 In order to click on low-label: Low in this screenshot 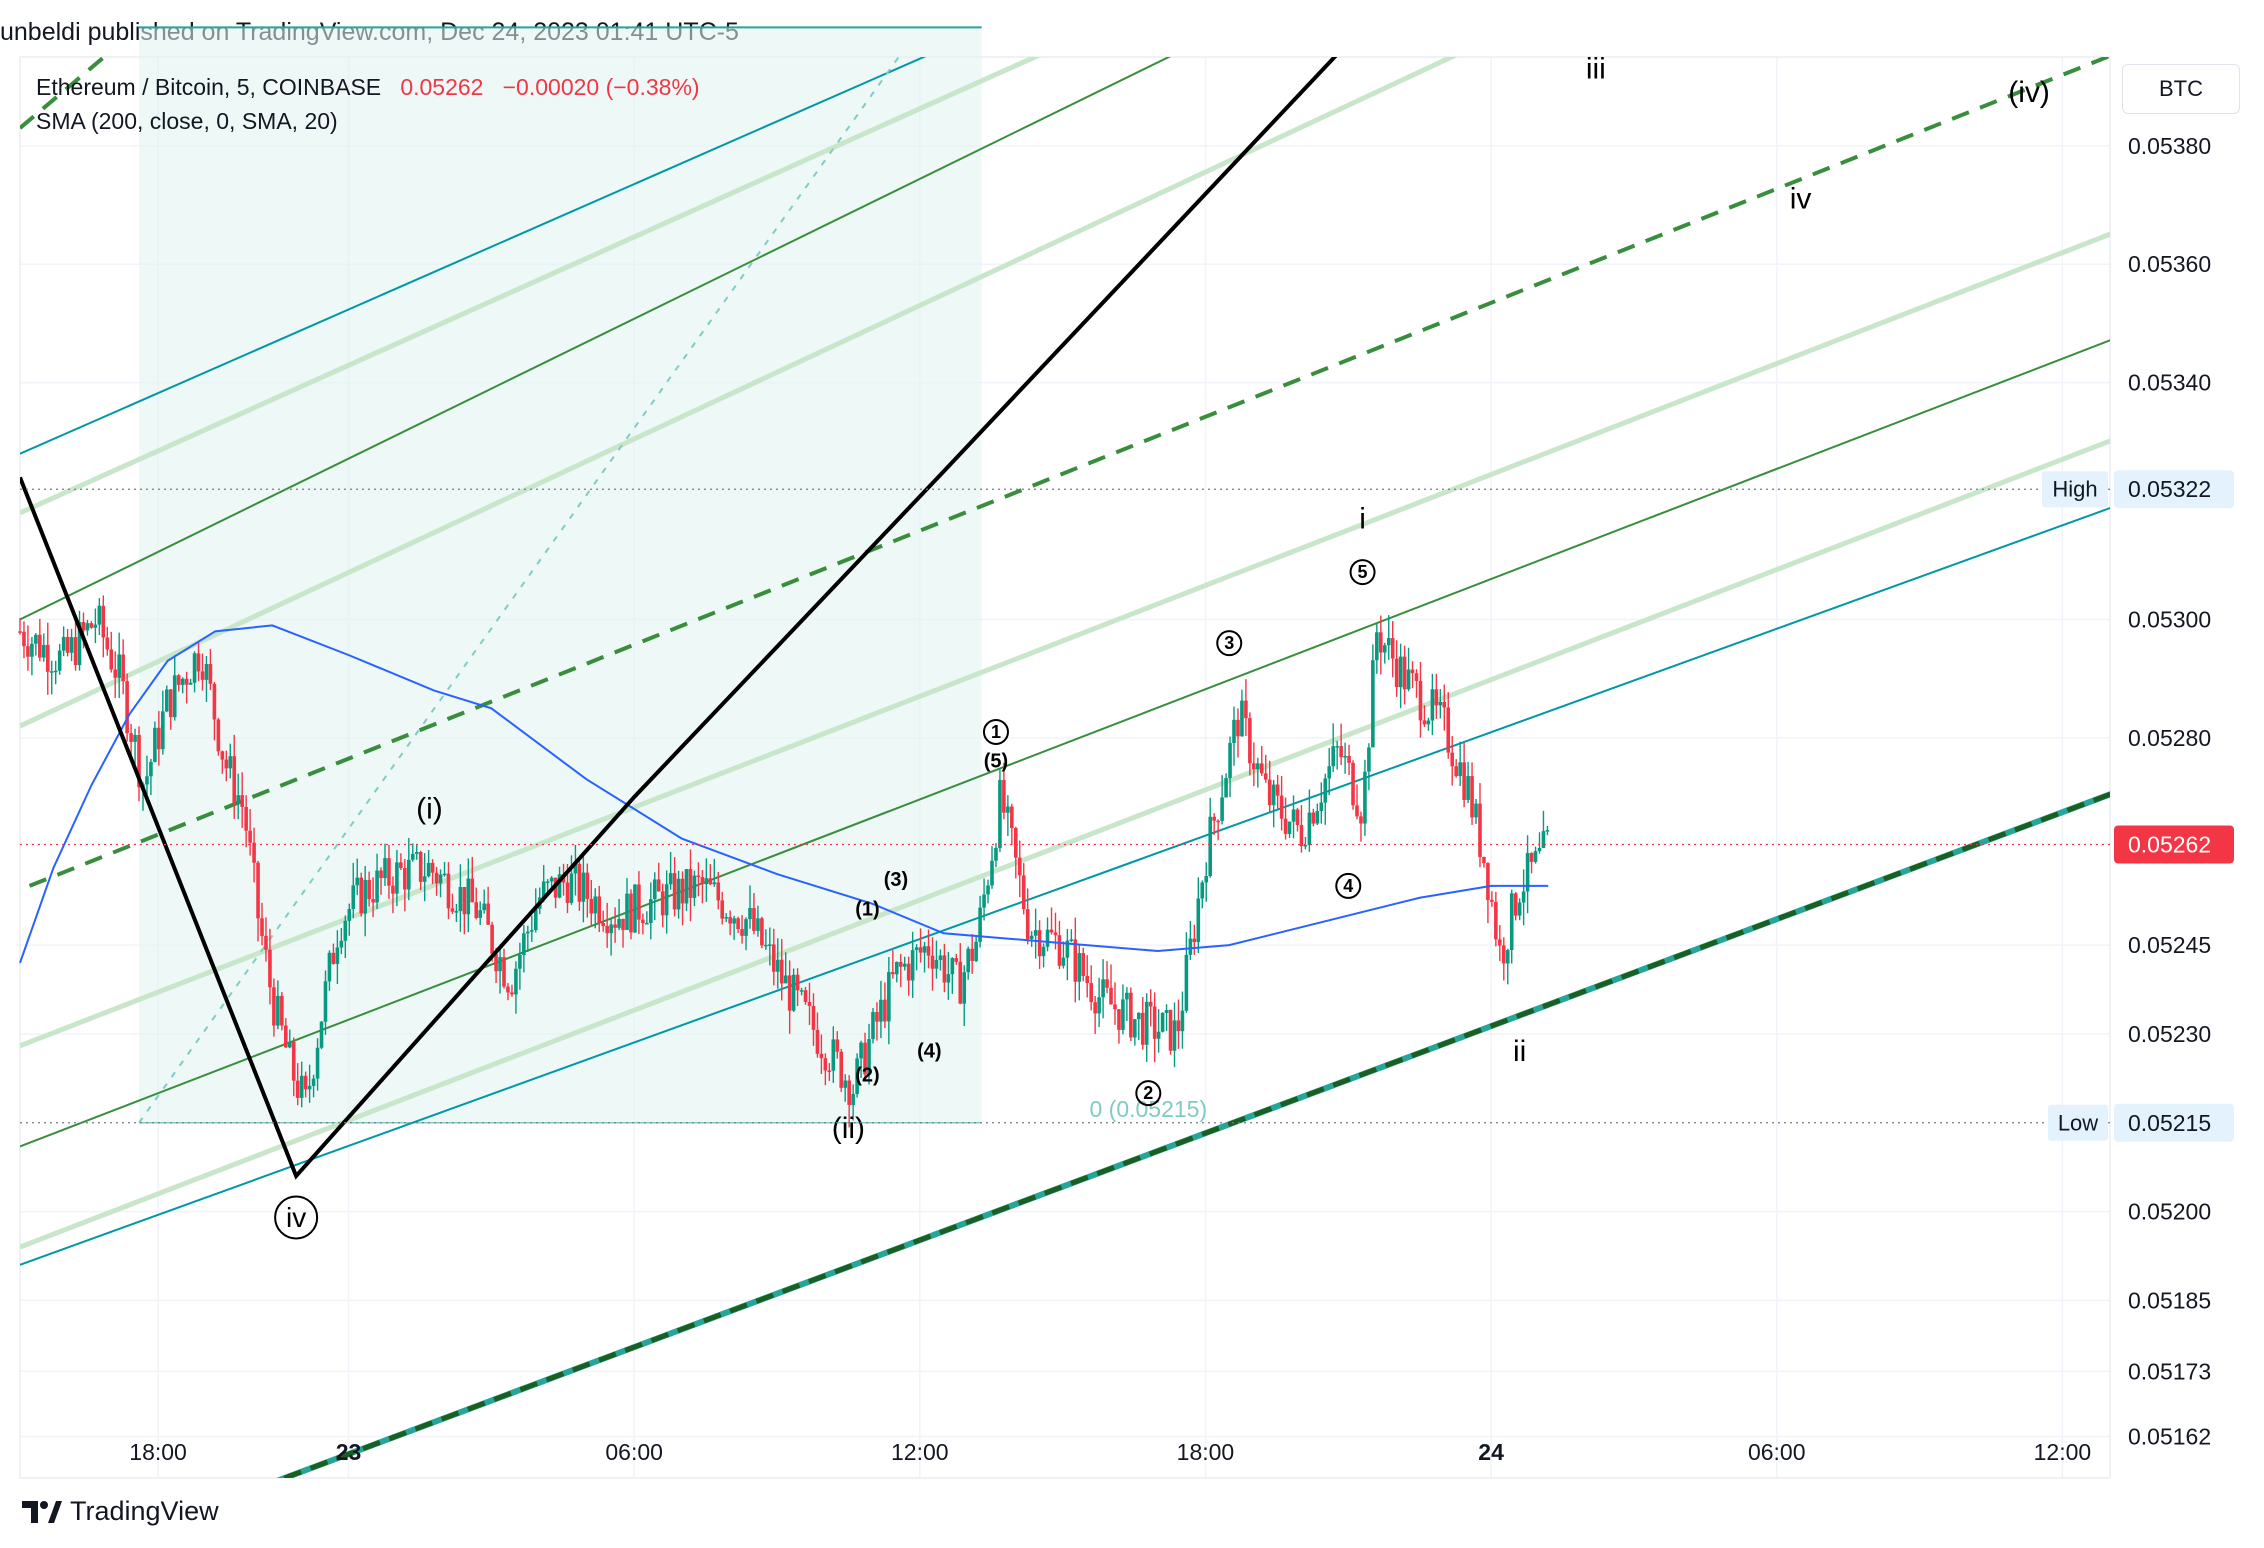, I will do `click(2078, 1122)`.